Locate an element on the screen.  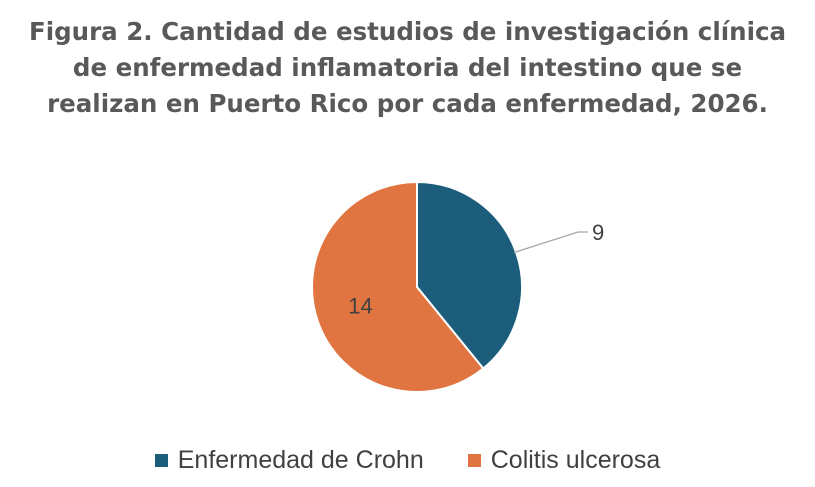
legend: Enfermedad de Crohn Colitis ulcerosa is located at coordinates (407, 460).